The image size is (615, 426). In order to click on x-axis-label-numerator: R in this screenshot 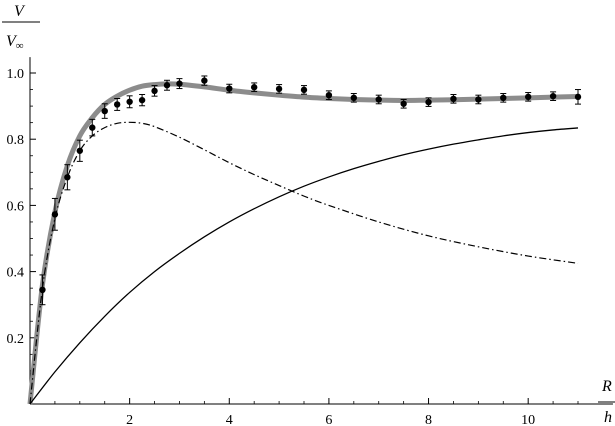, I will do `click(606, 386)`.